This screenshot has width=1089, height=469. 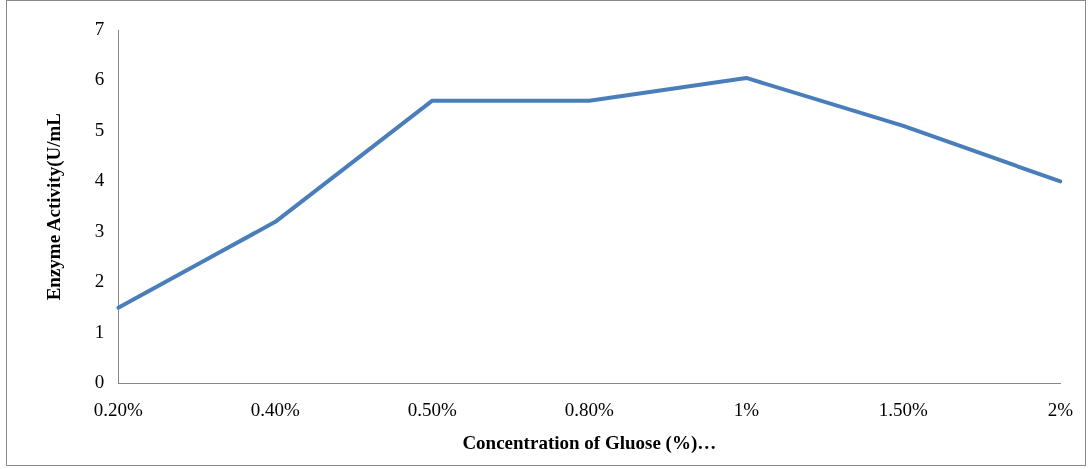 What do you see at coordinates (99, 180) in the screenshot?
I see `y-tick-label: 4` at bounding box center [99, 180].